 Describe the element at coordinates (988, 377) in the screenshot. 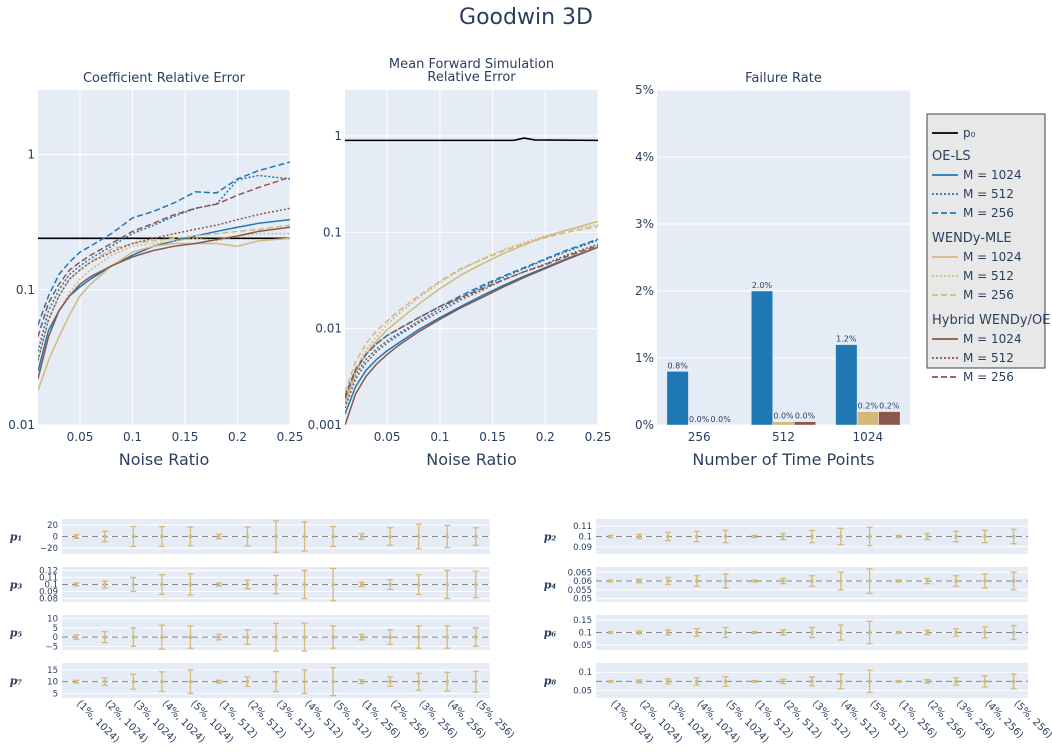

I see `legend-item: M = 256` at that location.